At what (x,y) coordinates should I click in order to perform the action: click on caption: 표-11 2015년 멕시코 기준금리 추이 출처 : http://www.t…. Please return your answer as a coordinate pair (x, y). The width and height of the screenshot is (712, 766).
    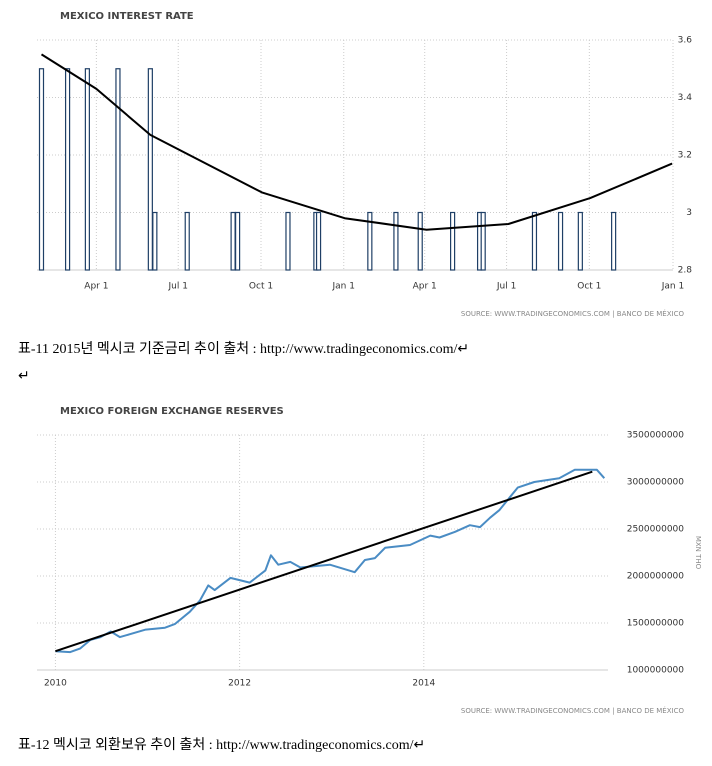
    Looking at the image, I should click on (243, 349).